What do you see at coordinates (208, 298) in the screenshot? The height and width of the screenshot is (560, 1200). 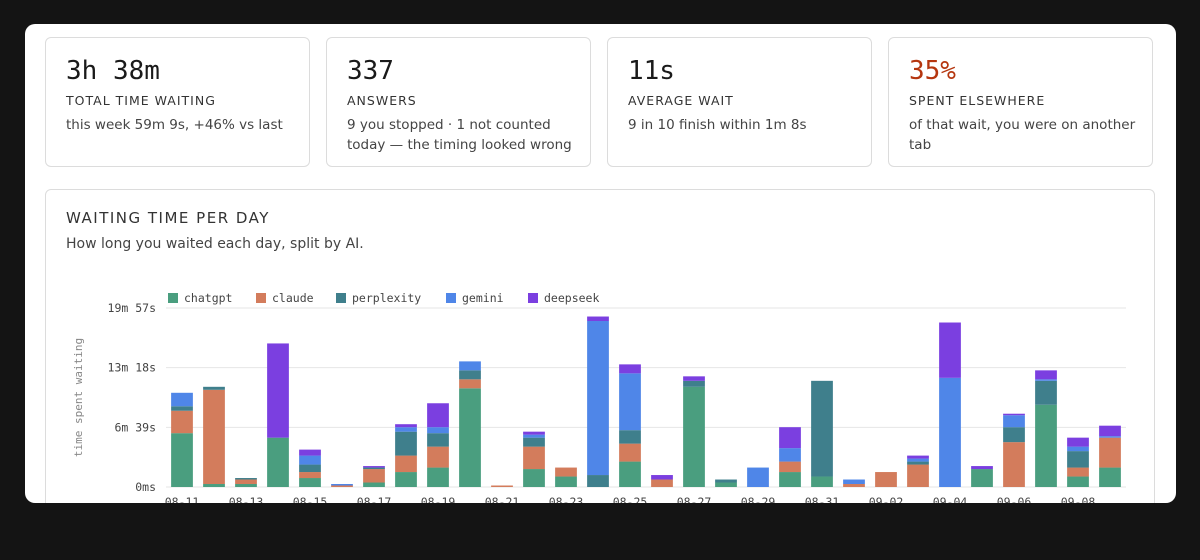 I see `legend-label-chatgpt: chatgpt` at bounding box center [208, 298].